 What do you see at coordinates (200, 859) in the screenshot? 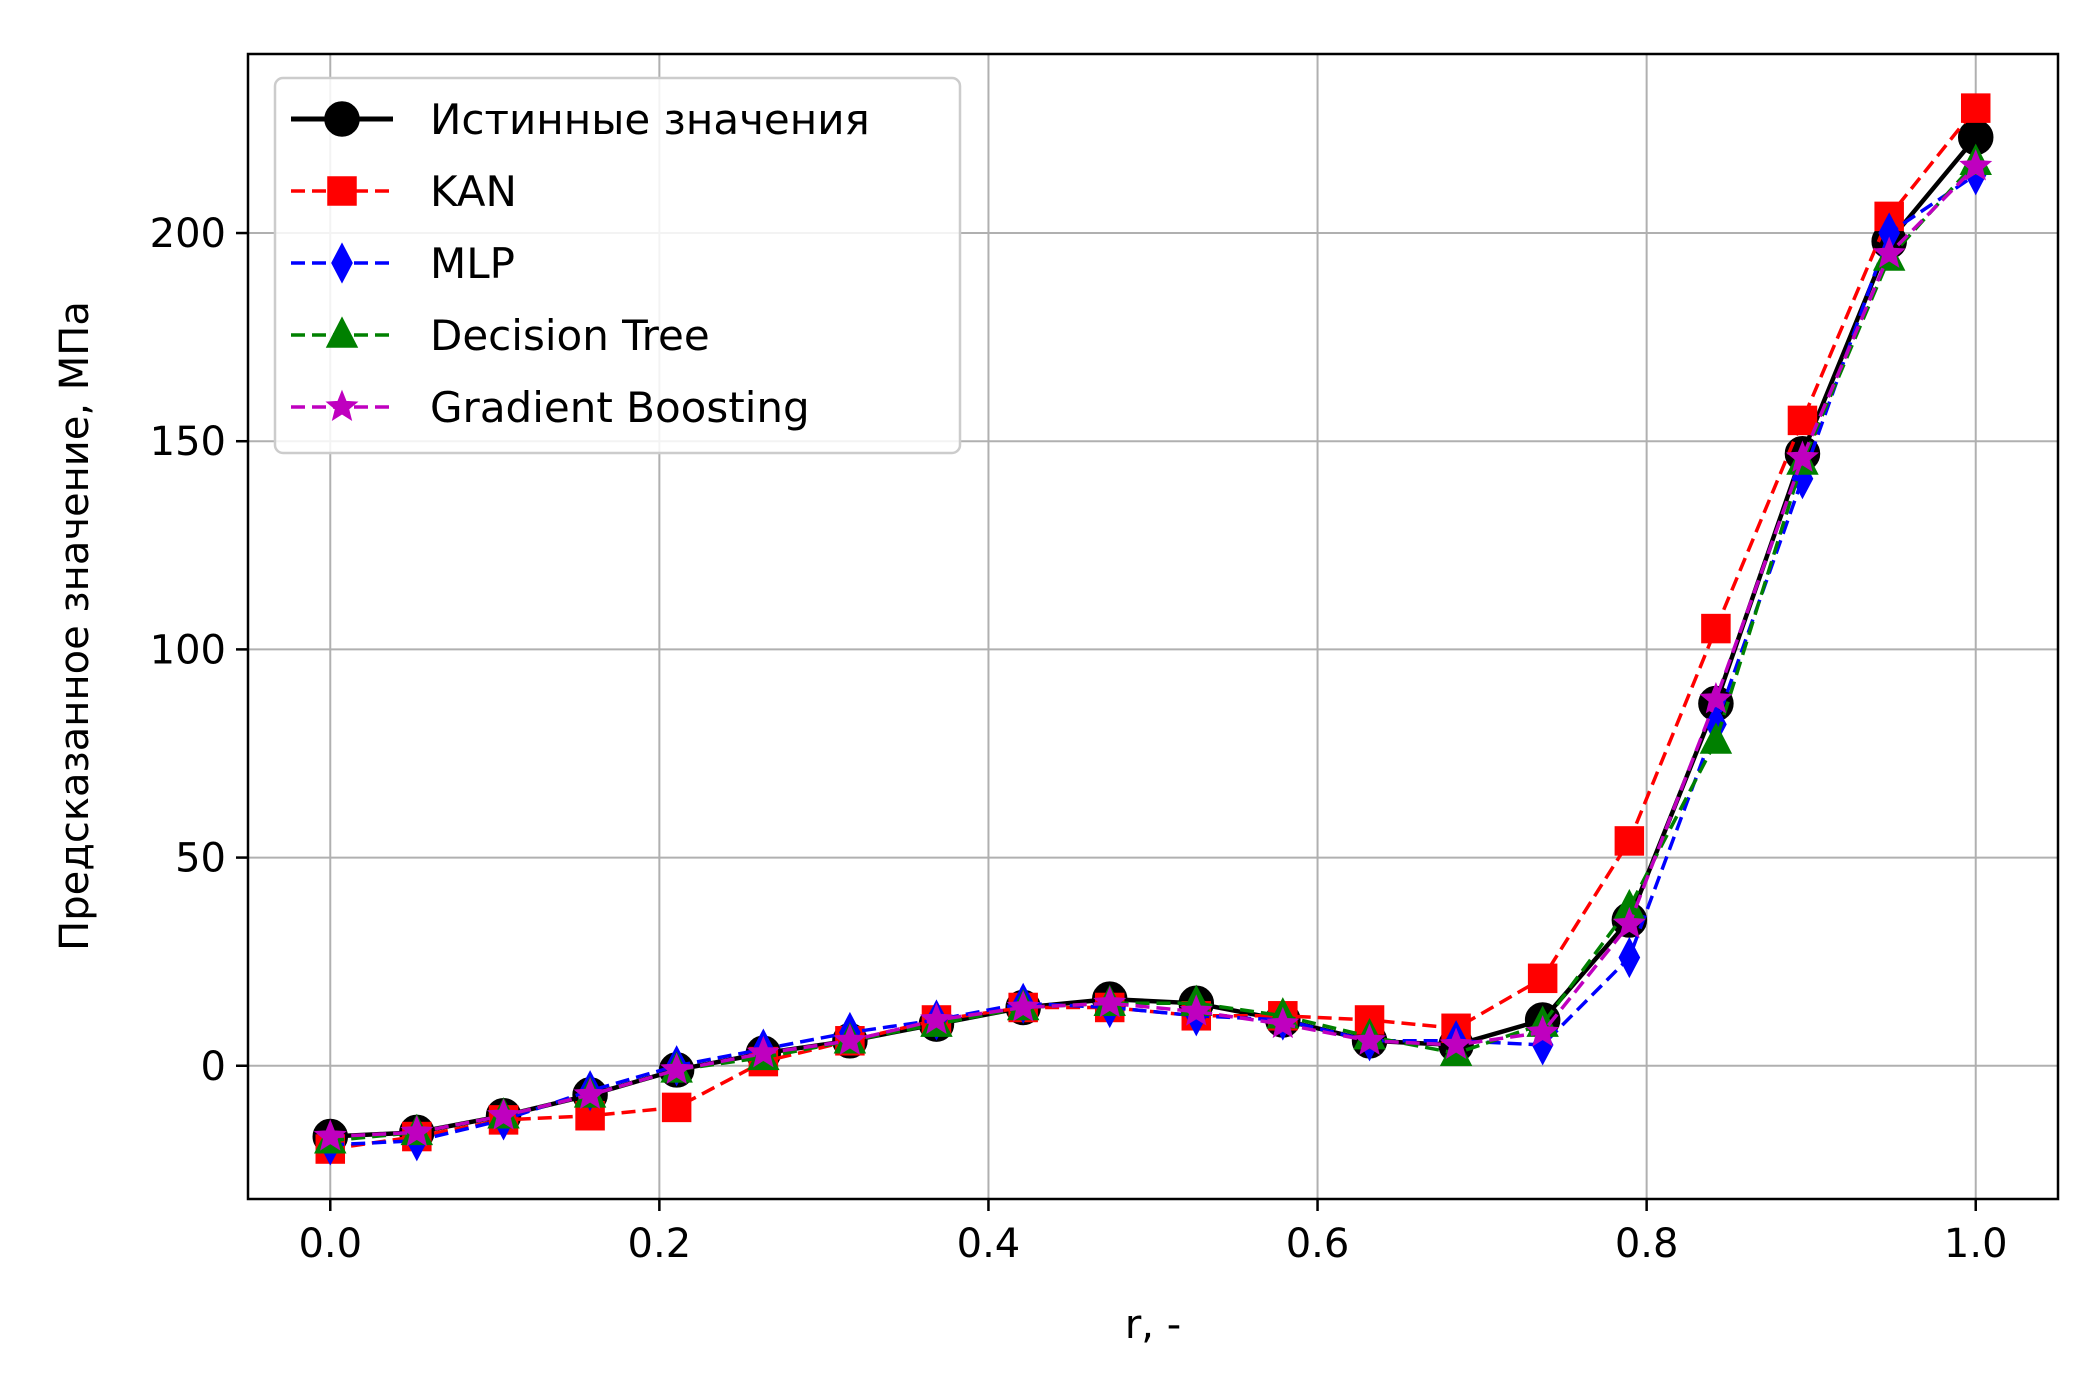
I see `y-tick-label: 50` at bounding box center [200, 859].